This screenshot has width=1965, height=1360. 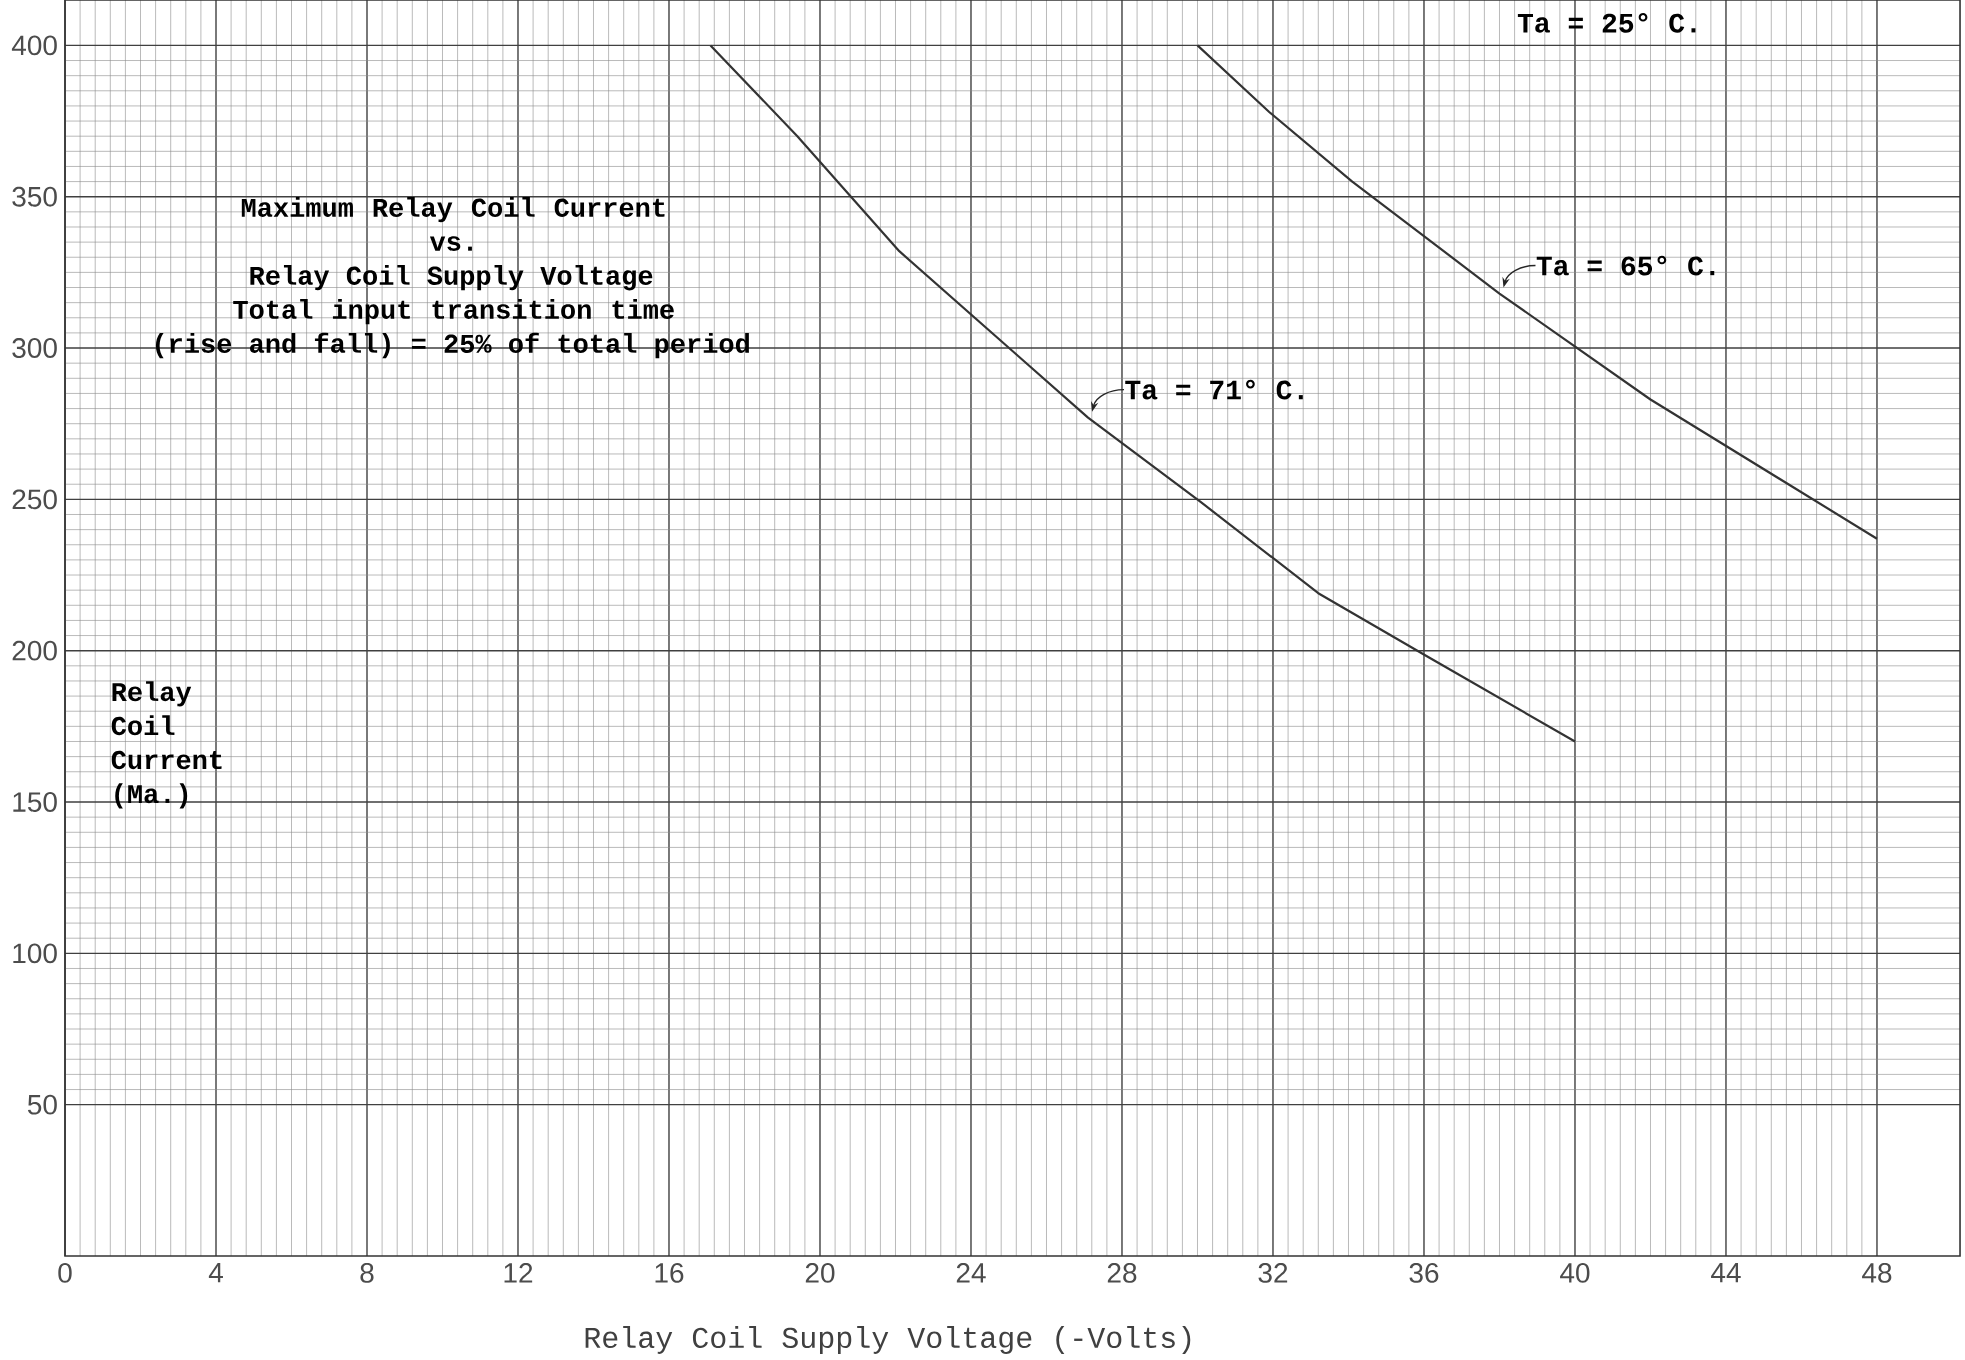 What do you see at coordinates (1273, 1273) in the screenshot?
I see `x-tick-label: 32` at bounding box center [1273, 1273].